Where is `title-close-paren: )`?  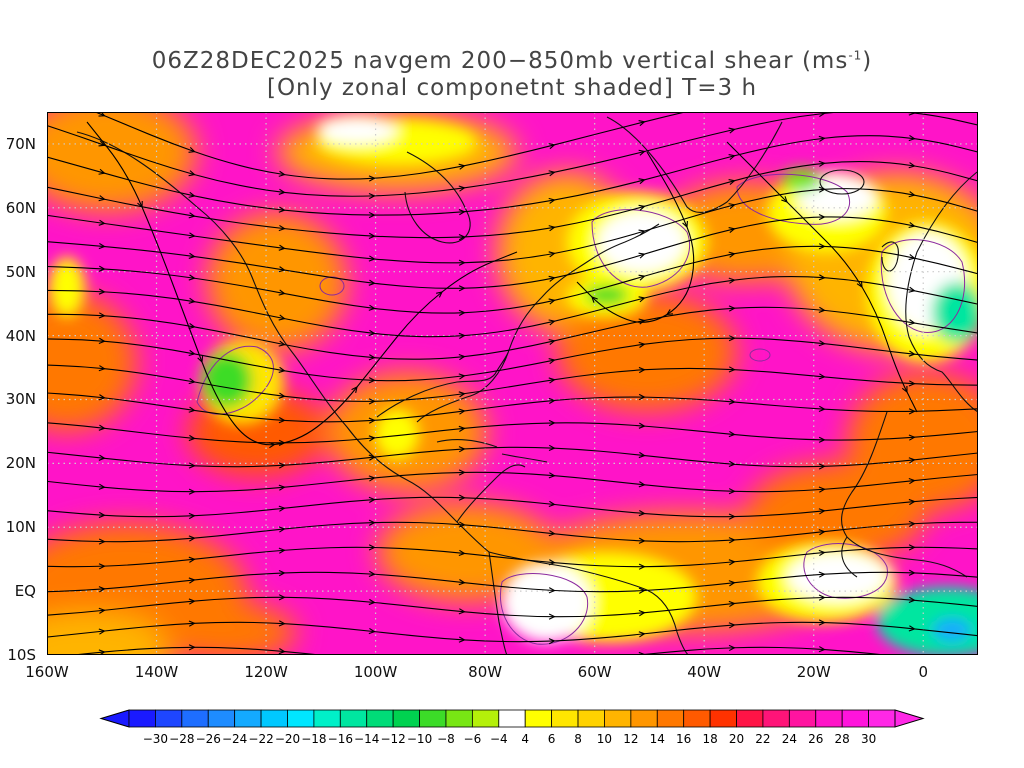 title-close-paren: ) is located at coordinates (867, 61).